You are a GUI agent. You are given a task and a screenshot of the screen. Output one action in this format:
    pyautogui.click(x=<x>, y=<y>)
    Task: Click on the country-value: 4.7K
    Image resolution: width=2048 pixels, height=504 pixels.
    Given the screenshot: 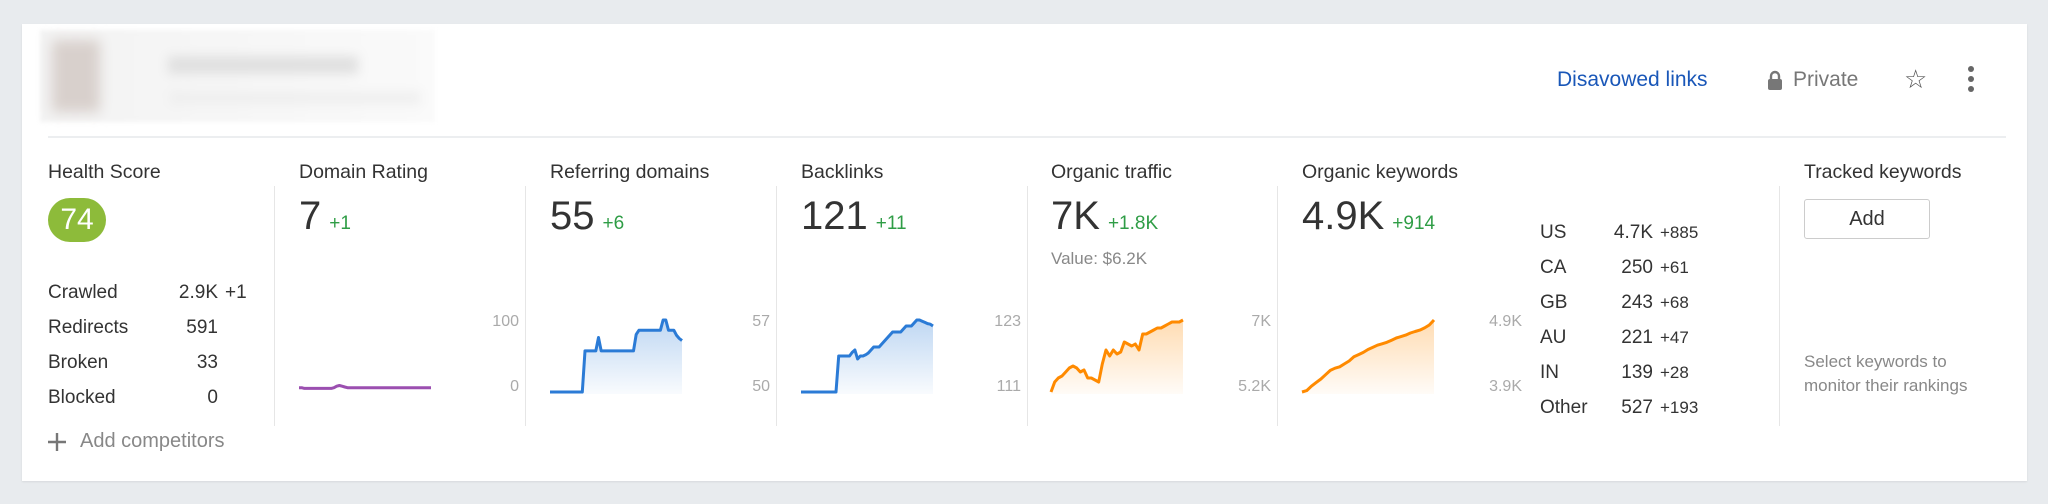 What is the action you would take?
    pyautogui.click(x=1633, y=232)
    